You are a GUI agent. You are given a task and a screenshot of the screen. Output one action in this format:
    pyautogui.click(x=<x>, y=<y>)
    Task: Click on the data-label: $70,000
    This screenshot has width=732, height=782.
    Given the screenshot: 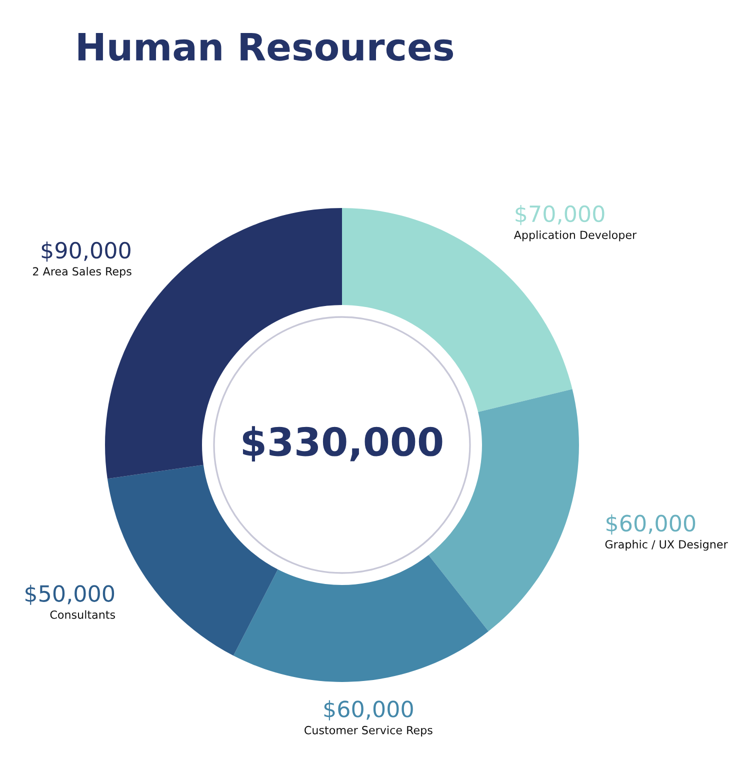 What is the action you would take?
    pyautogui.click(x=560, y=215)
    